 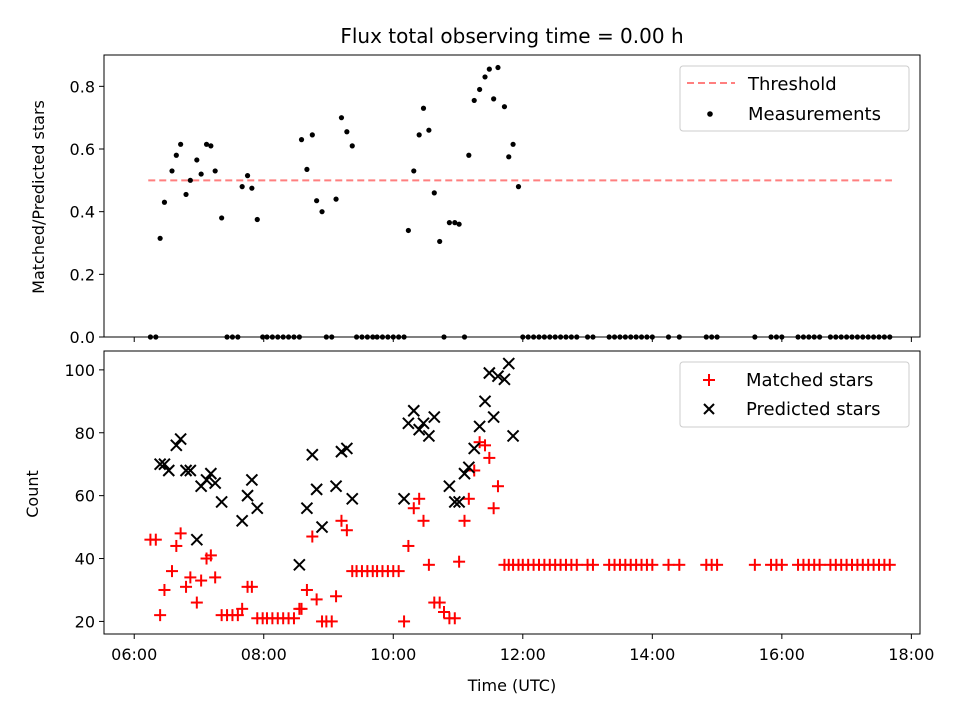 What do you see at coordinates (792, 84) in the screenshot?
I see `threshold-legend-label: Threshold` at bounding box center [792, 84].